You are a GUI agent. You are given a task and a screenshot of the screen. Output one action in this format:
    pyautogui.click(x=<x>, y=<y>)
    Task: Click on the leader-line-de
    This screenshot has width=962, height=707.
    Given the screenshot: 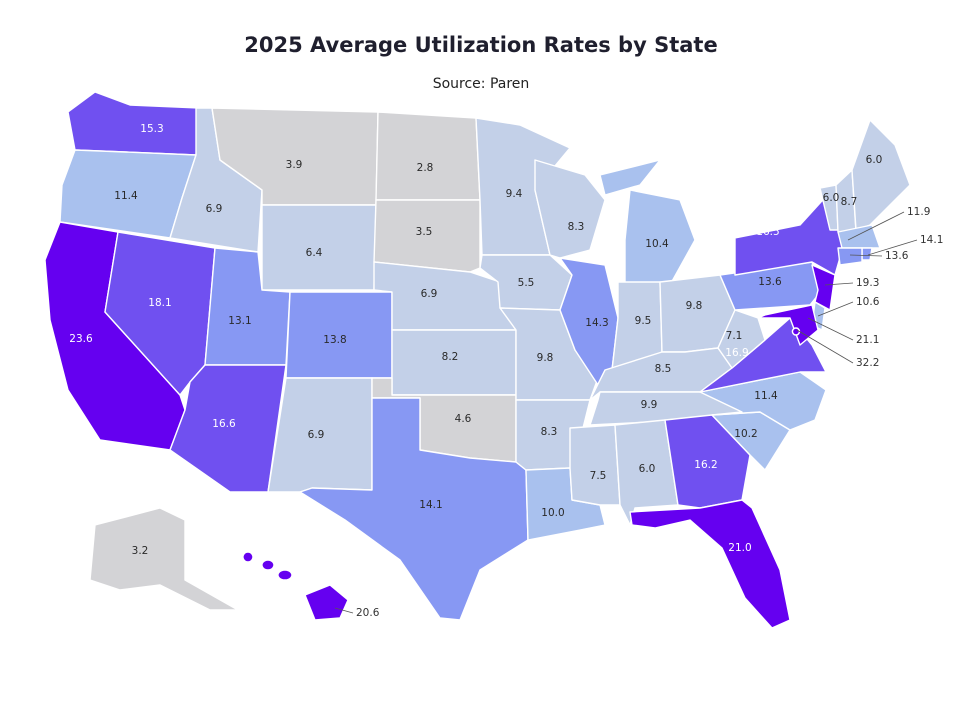 What is the action you would take?
    pyautogui.click(x=835, y=309)
    